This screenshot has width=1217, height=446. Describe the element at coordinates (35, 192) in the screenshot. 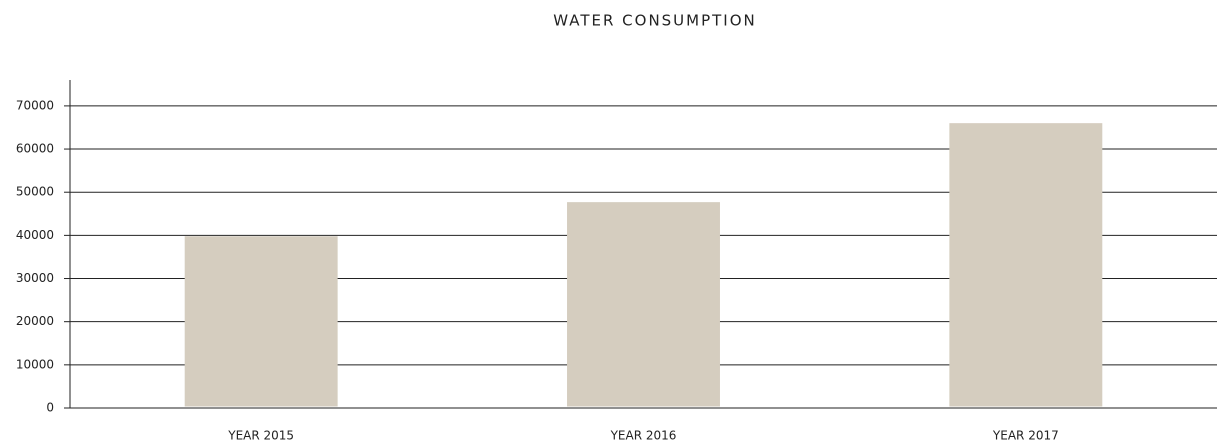

I see `y-tick-label: 50000` at that location.